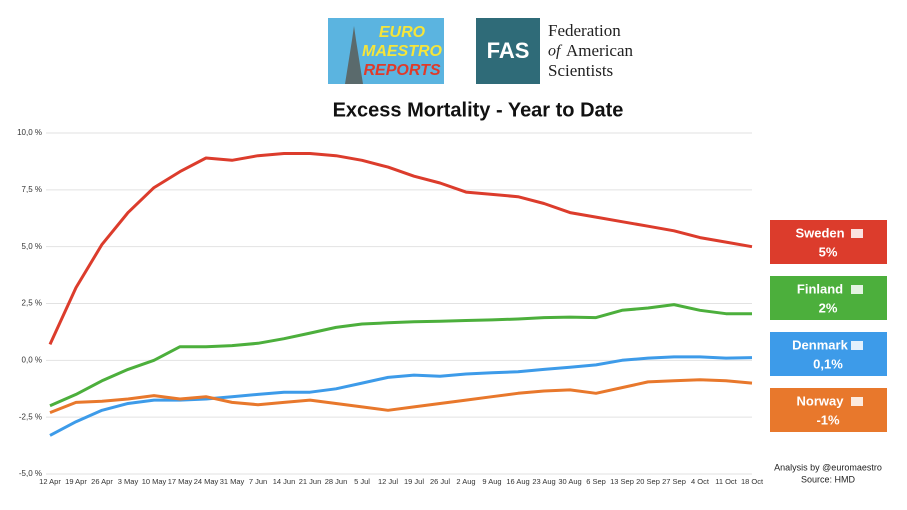 Image resolution: width=907 pixels, height=510 pixels. I want to click on series-line, so click(401, 396).